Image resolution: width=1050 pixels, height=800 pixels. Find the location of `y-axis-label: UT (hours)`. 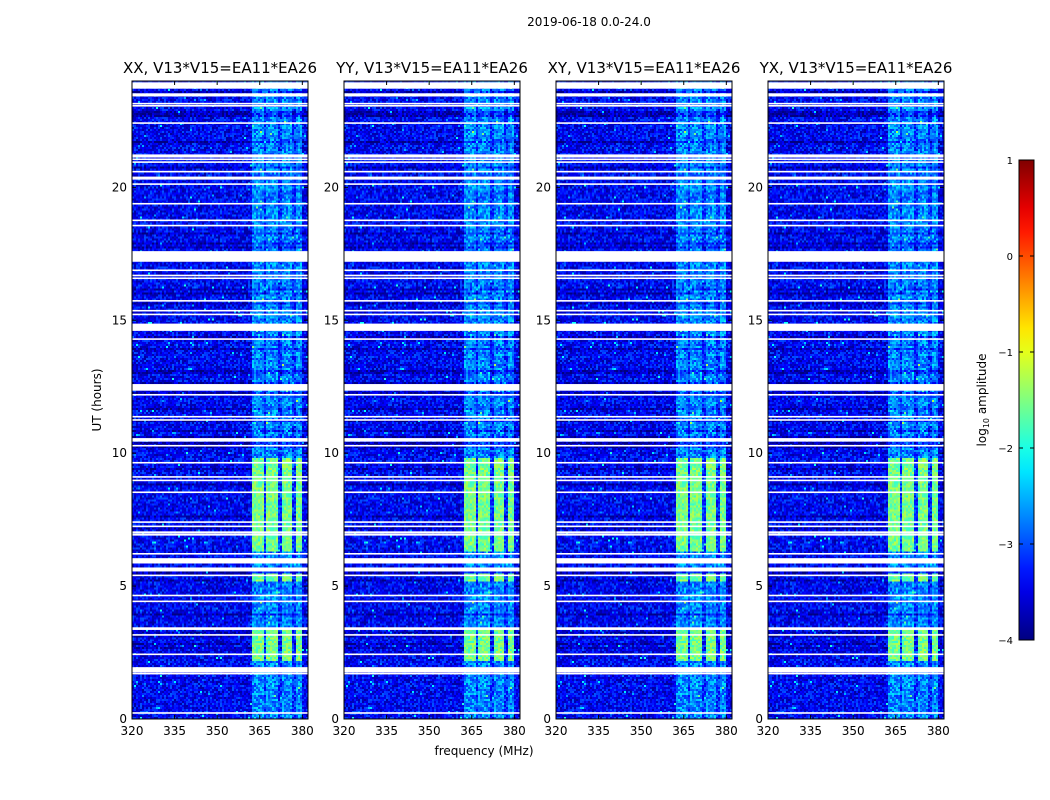

y-axis-label: UT (hours) is located at coordinates (97, 399).